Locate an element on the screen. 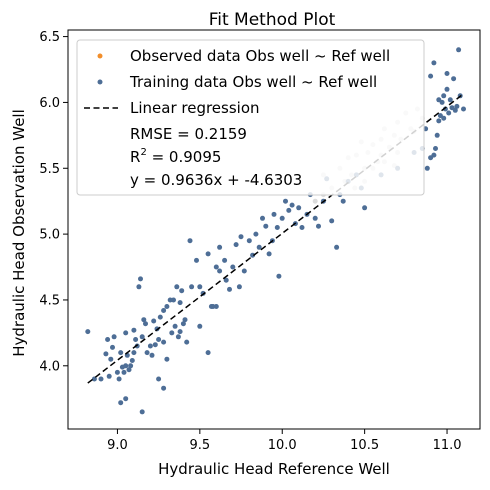 Image resolution: width=490 pixels, height=490 pixels. legend-training-label: Training data Obs well ~ Ref well is located at coordinates (253, 82).